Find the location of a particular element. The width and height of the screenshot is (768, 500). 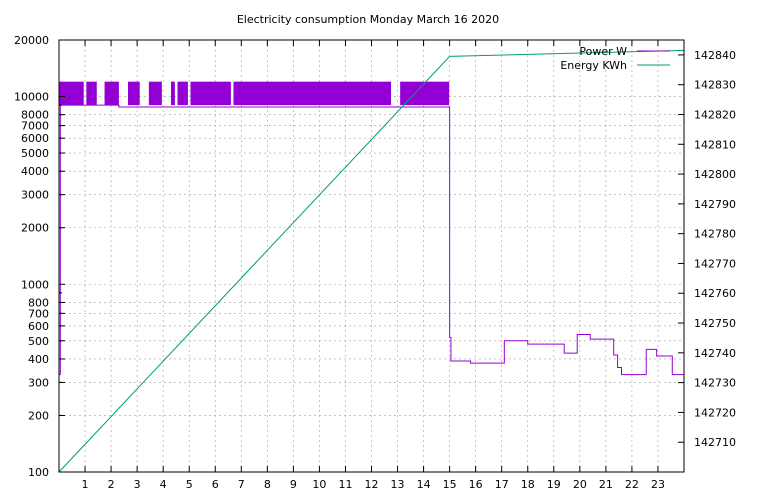

y-right-tick-label: 142770 is located at coordinates (715, 263).